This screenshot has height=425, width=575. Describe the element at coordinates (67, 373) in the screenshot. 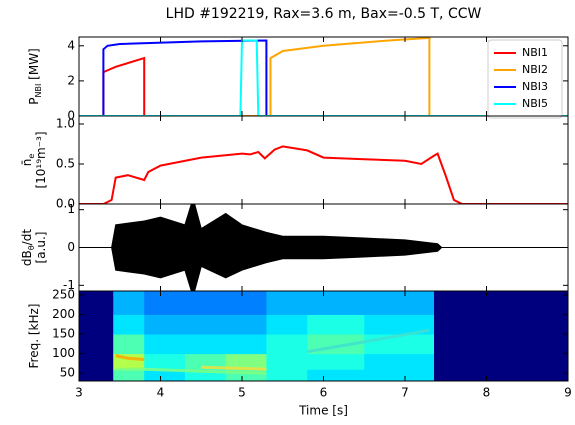

I see `y-tick-label: 50` at that location.